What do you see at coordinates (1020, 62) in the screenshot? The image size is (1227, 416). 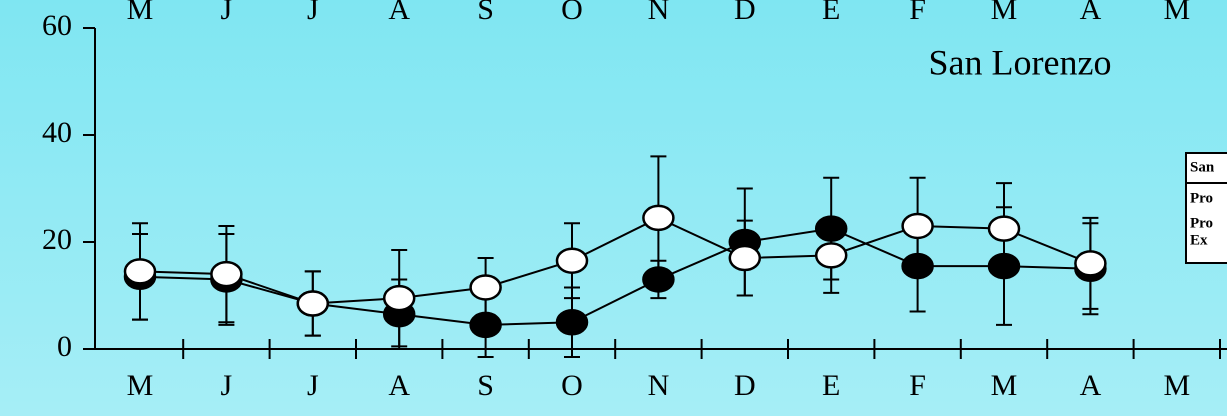 I see `chart-title: San Lorenzo` at bounding box center [1020, 62].